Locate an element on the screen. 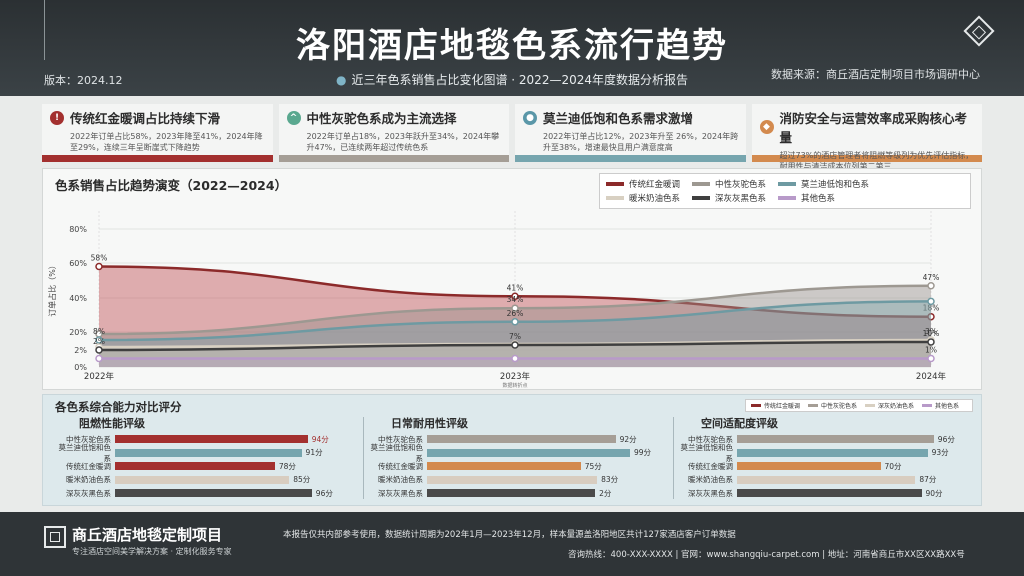  y-axis-label: 订单占比（%） is located at coordinates (52, 289).